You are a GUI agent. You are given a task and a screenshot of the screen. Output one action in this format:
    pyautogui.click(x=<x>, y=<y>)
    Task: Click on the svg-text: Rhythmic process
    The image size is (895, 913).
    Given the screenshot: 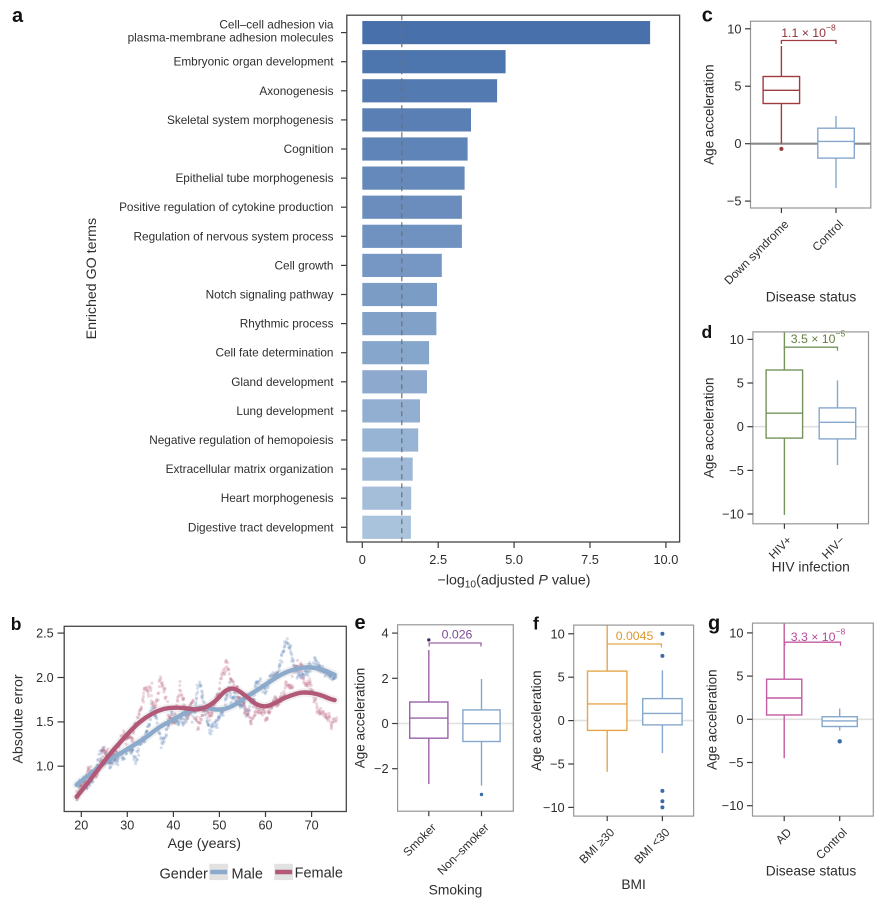 What is the action you would take?
    pyautogui.click(x=287, y=324)
    